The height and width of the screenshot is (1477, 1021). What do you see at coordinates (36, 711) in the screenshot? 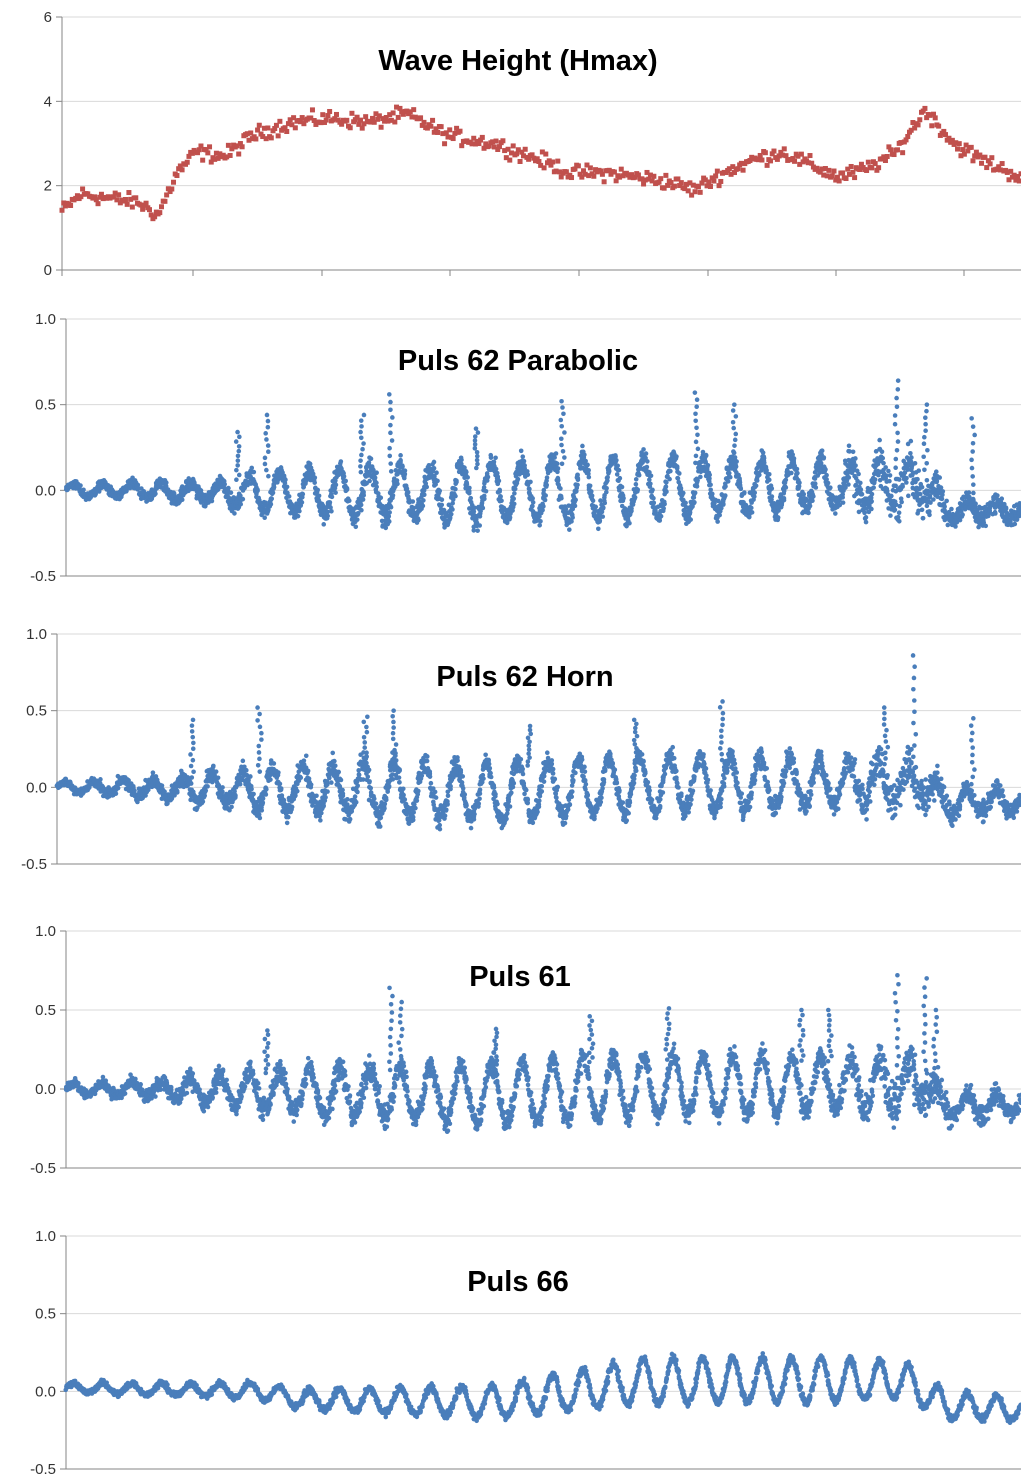
I see `y-tick-label: 0.5` at bounding box center [36, 711].